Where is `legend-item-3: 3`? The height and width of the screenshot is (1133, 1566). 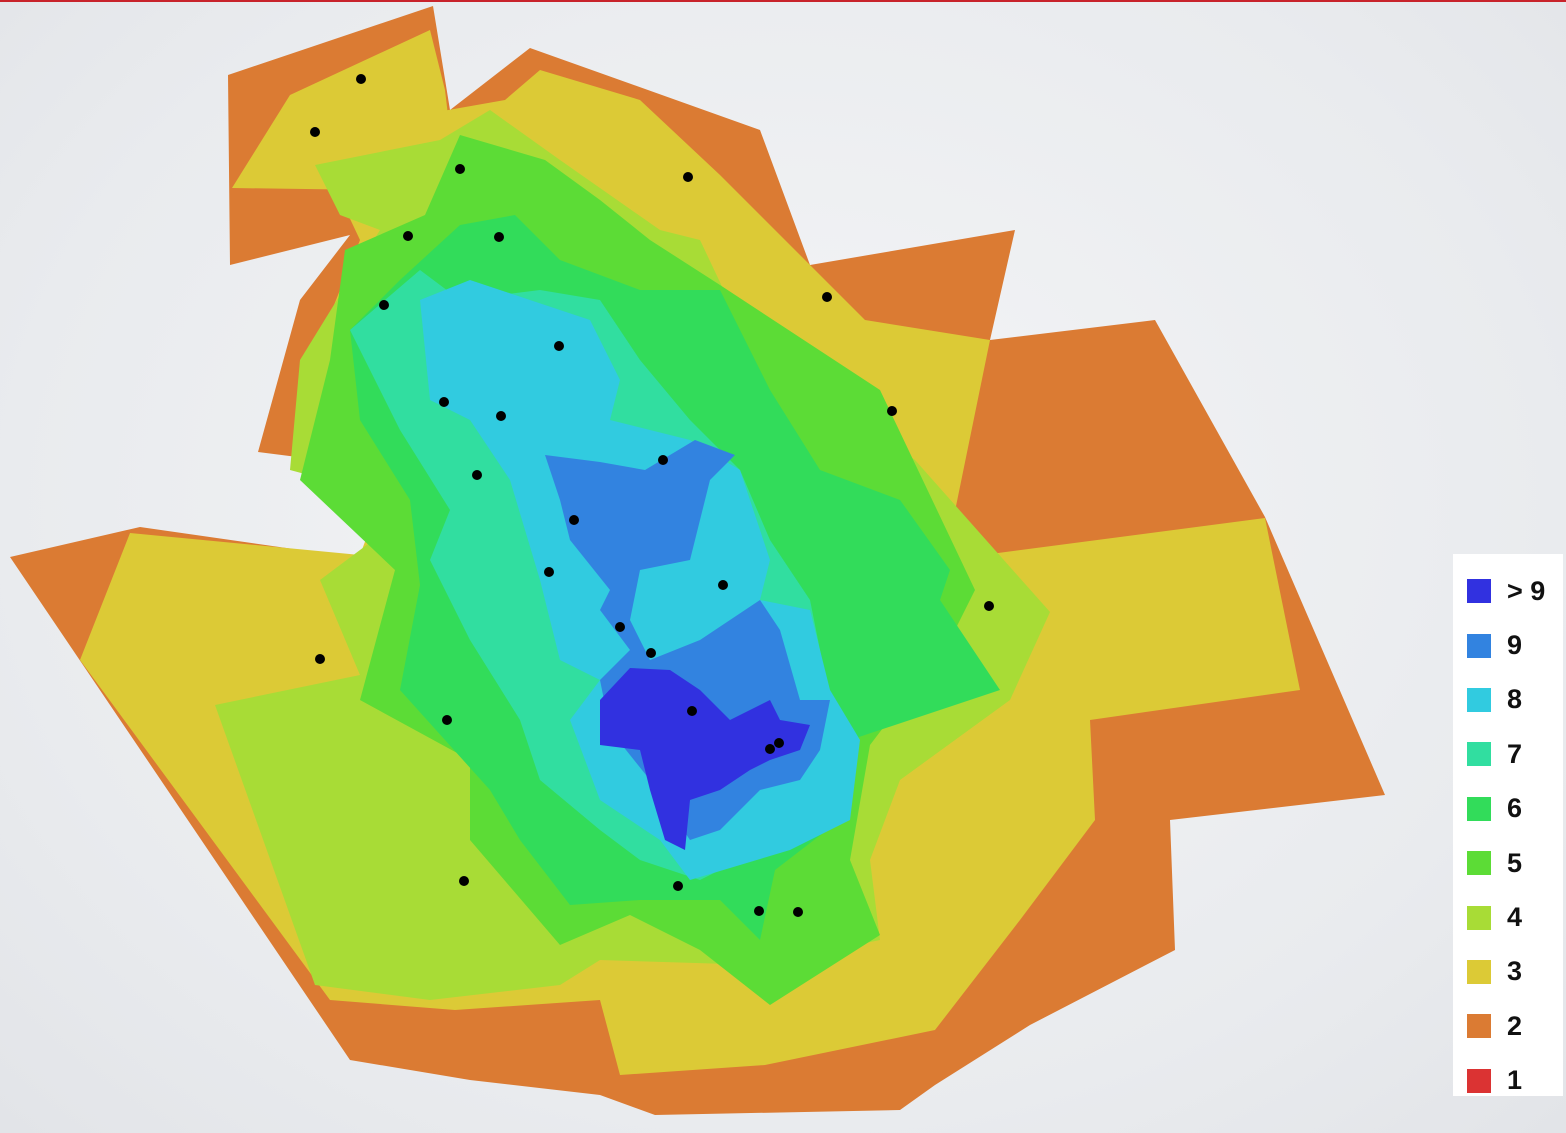
legend-item-3: 3 is located at coordinates (1508, 972).